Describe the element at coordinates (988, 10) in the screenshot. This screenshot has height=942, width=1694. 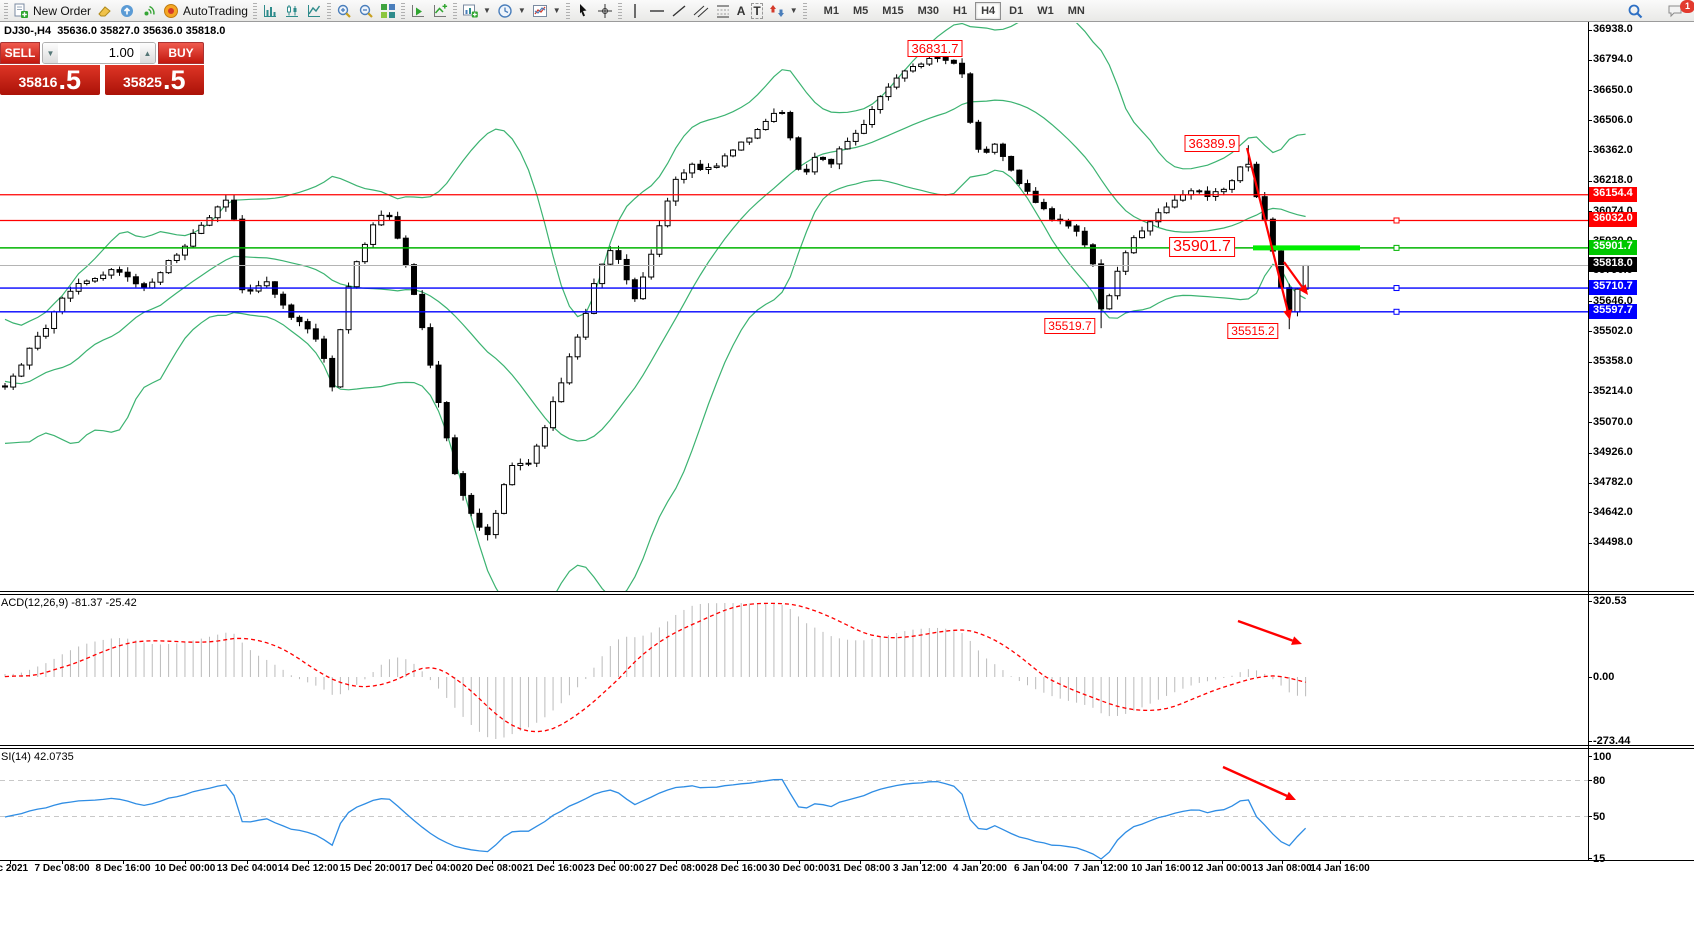
I see `timeframe-h4-button: H4` at that location.